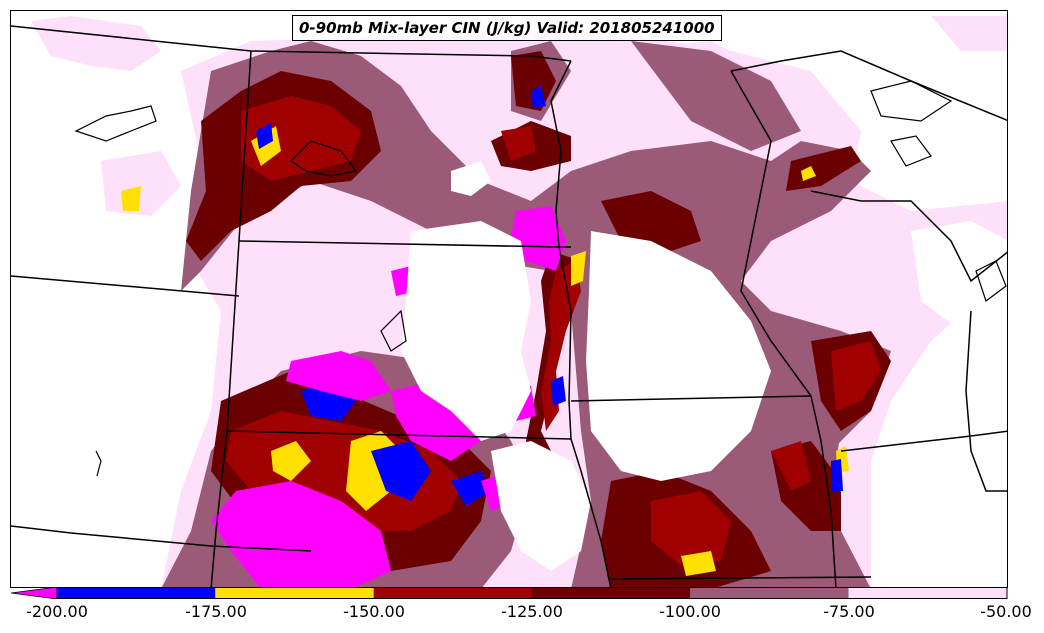 Image resolution: width=1044 pixels, height=633 pixels. What do you see at coordinates (57, 611) in the screenshot?
I see `colorbar-tick-label: -200.00` at bounding box center [57, 611].